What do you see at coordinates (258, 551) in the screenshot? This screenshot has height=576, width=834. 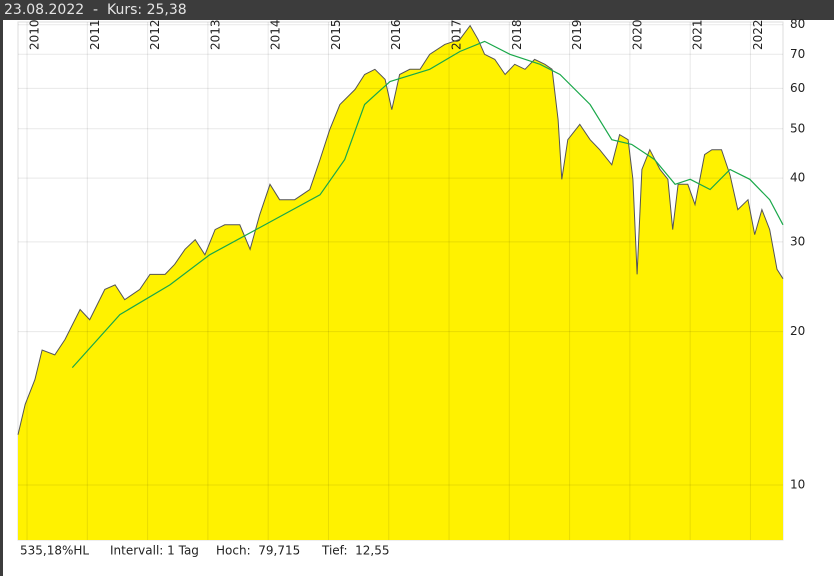 I see `footer-high: Hoch: 79,715` at bounding box center [258, 551].